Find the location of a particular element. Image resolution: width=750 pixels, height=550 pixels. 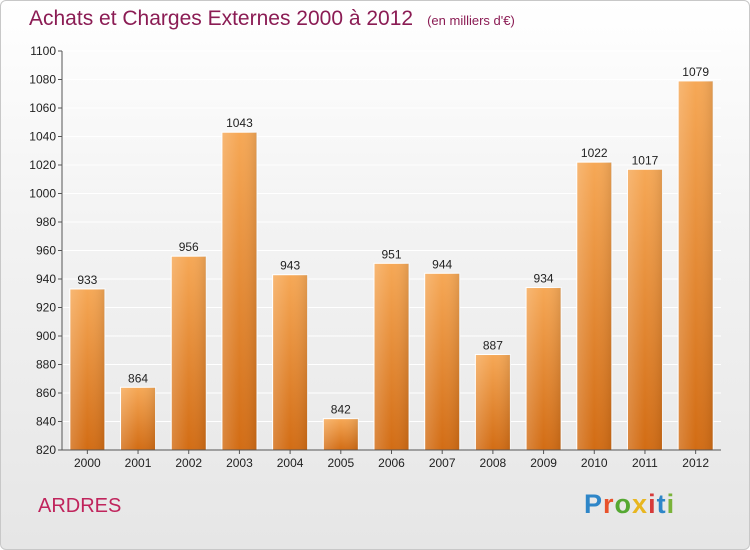

y-tick-label: 840 is located at coordinates (46, 422).